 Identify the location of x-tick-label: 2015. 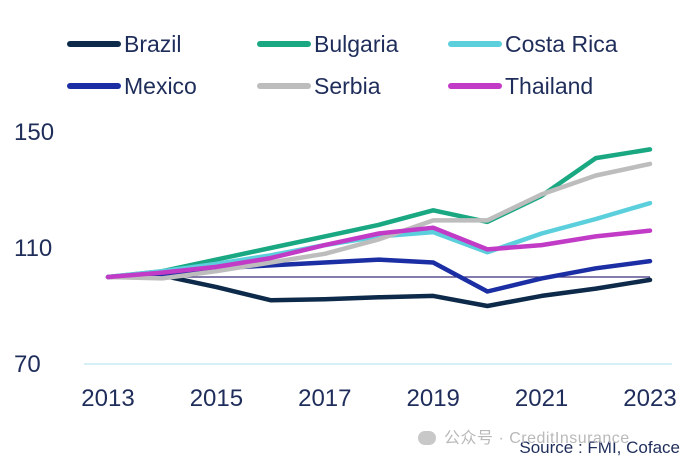
(216, 398).